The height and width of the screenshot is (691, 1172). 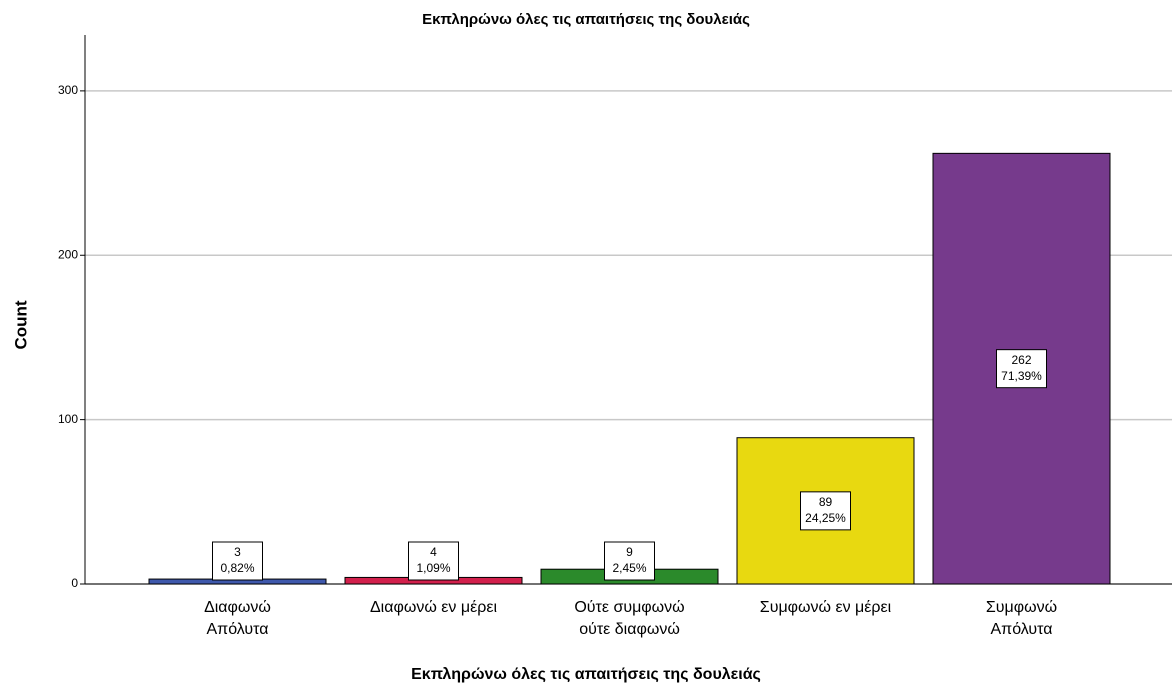 I want to click on x-tick-label: Συμφωνώ εν μέρει, so click(x=826, y=607).